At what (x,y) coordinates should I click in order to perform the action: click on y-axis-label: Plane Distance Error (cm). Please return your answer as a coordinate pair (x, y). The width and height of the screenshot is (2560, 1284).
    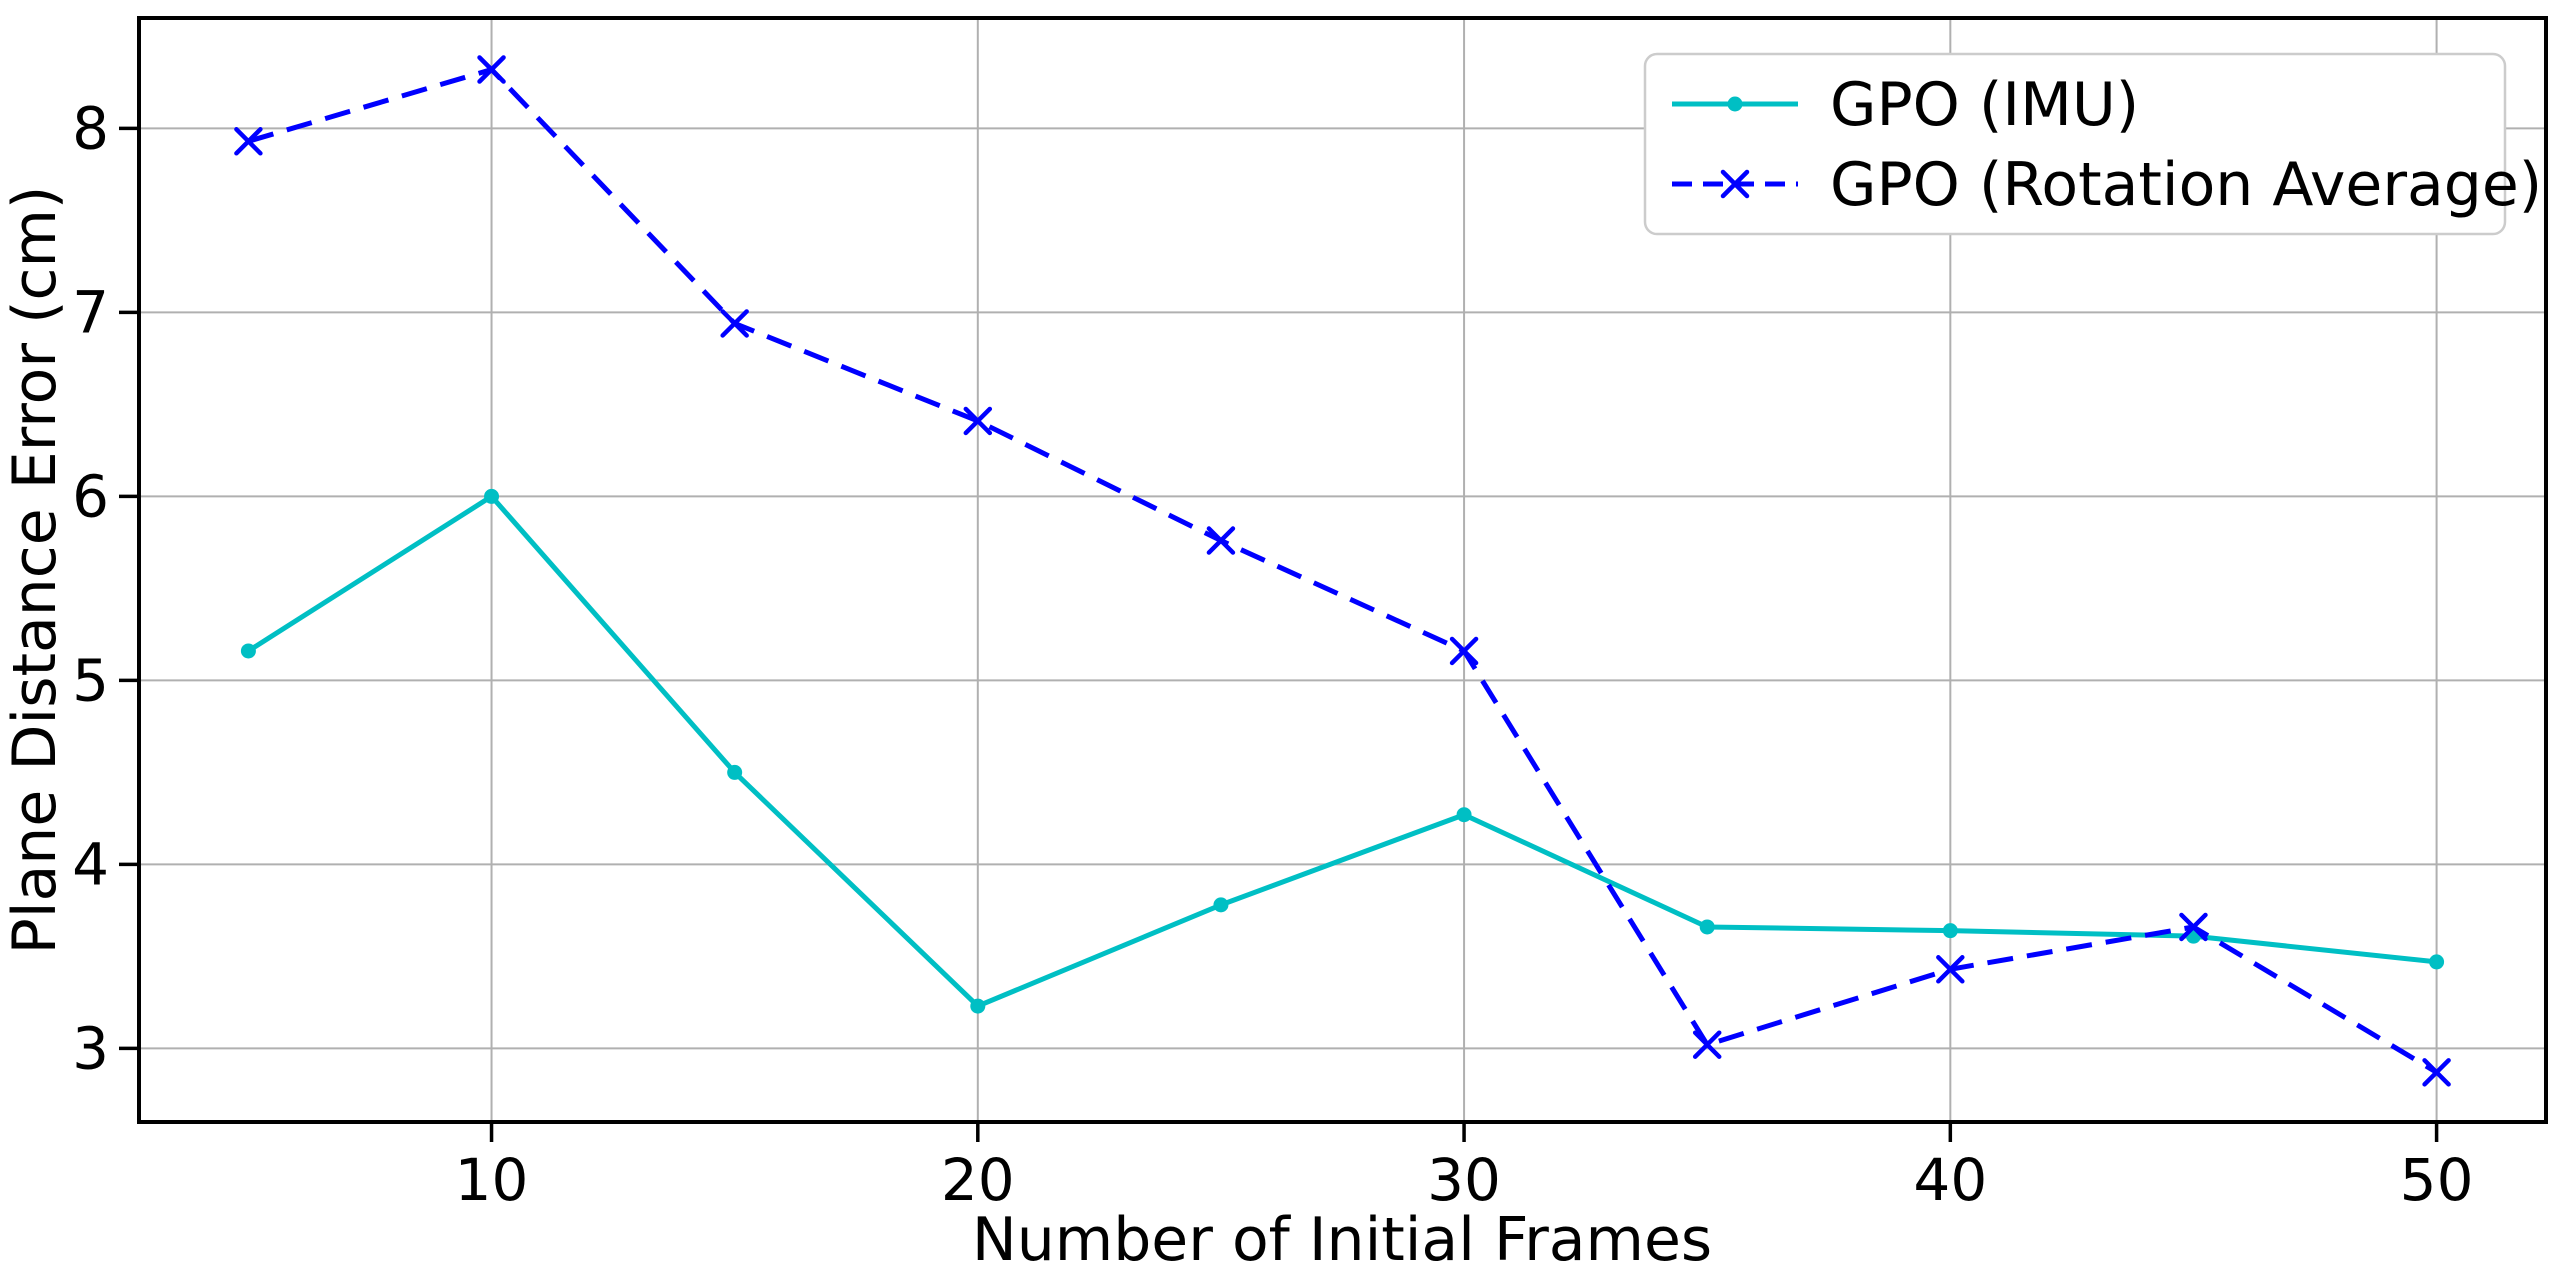
    Looking at the image, I should click on (35, 570).